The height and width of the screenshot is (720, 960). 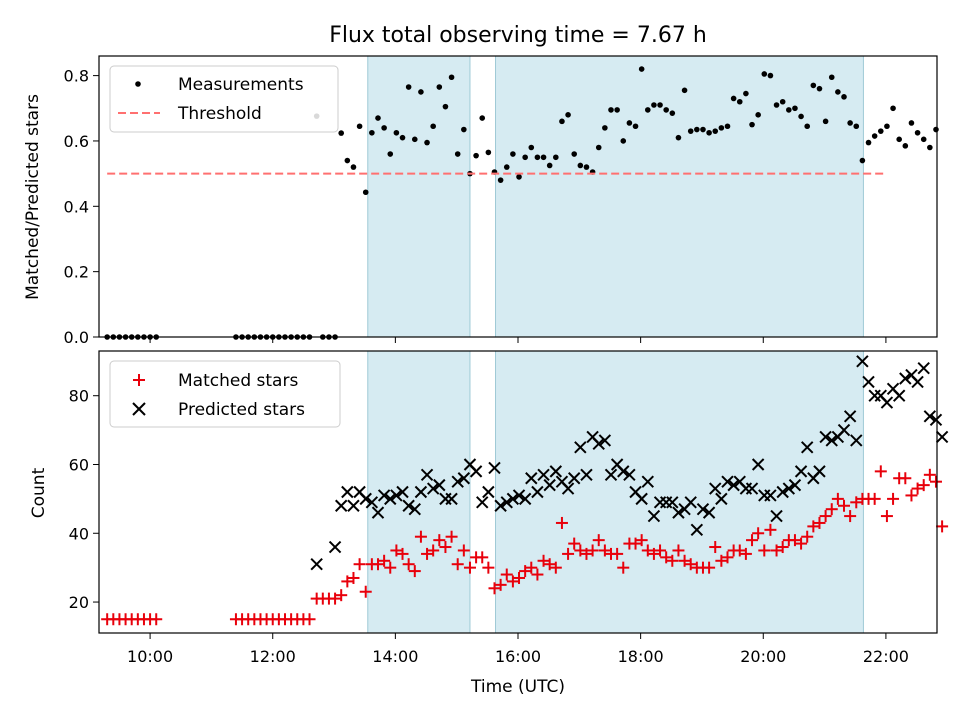 I want to click on x-tick-label: 16:00, so click(x=518, y=656).